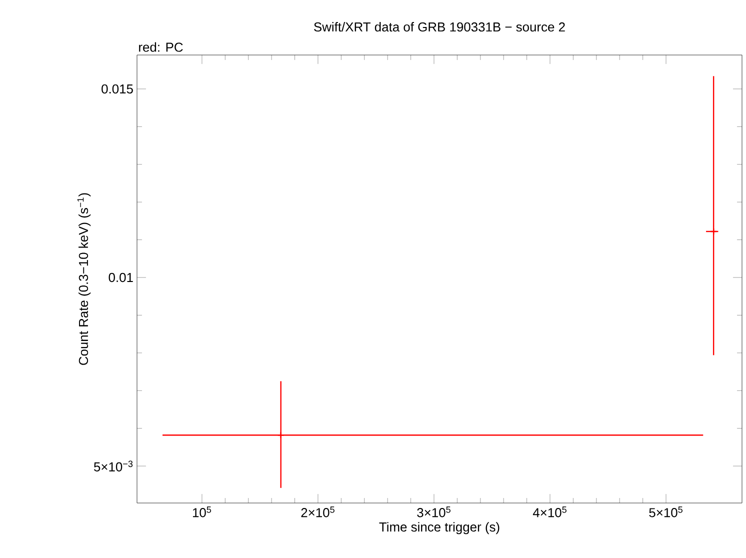 The height and width of the screenshot is (558, 746). Describe the element at coordinates (161, 47) in the screenshot. I see `text: red: PC` at that location.